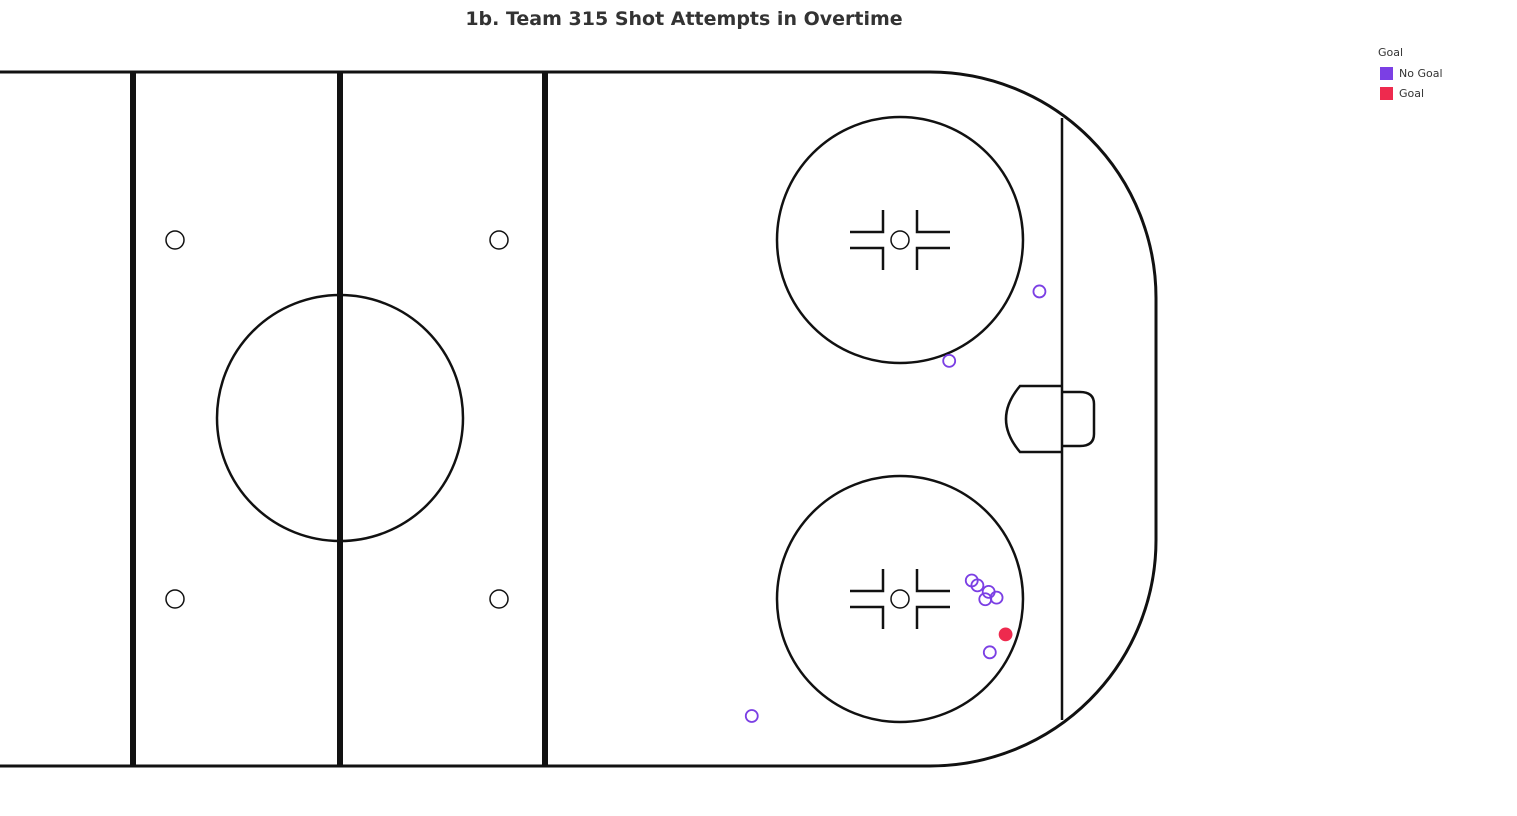 The width and height of the screenshot is (1517, 816). Describe the element at coordinates (1033, 419) in the screenshot. I see `goal-crease` at that location.